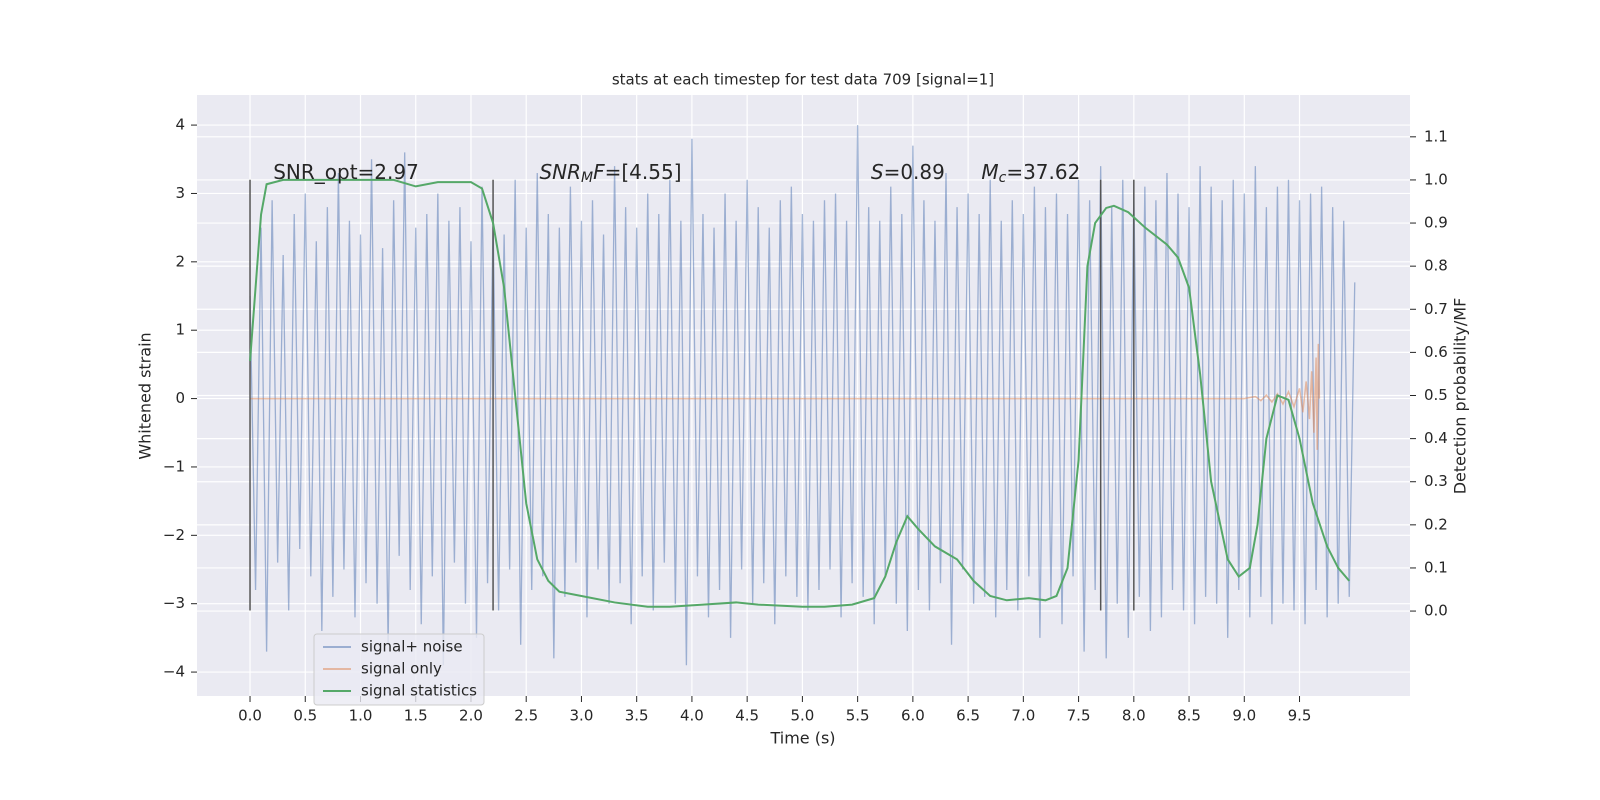 The height and width of the screenshot is (800, 1600). What do you see at coordinates (305, 716) in the screenshot?
I see `x-tick-label: 0.5` at bounding box center [305, 716].